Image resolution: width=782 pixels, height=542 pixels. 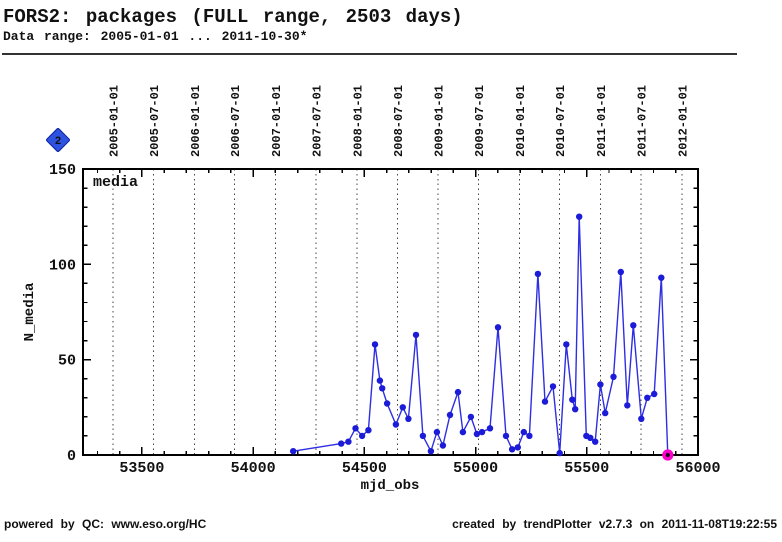 I want to click on y-tick-label: 0, so click(x=71, y=456).